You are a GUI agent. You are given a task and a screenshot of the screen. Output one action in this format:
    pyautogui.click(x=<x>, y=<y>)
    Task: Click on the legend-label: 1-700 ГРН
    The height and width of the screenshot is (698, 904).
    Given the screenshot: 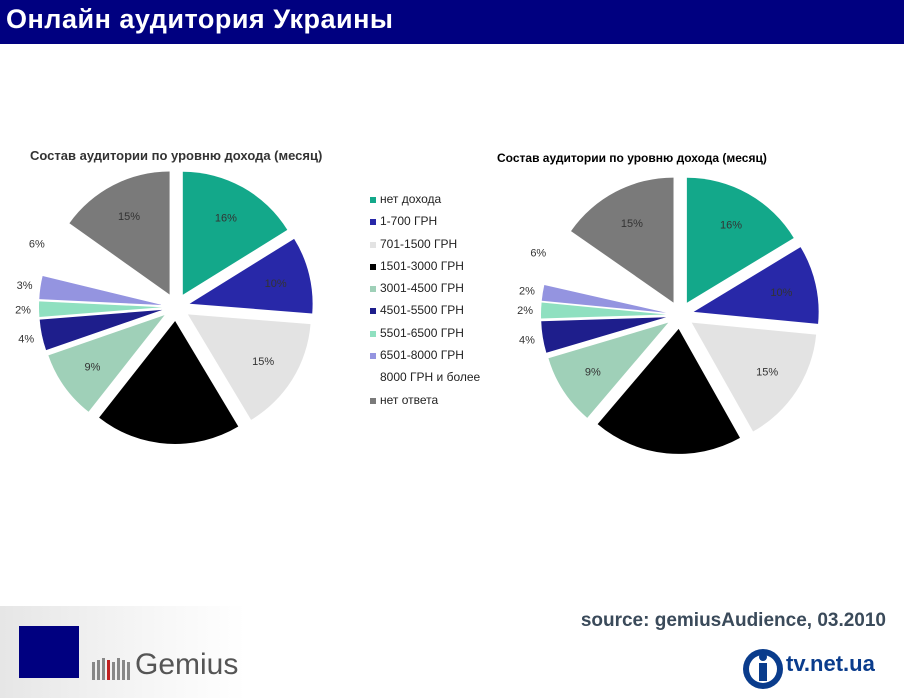 What is the action you would take?
    pyautogui.click(x=409, y=221)
    